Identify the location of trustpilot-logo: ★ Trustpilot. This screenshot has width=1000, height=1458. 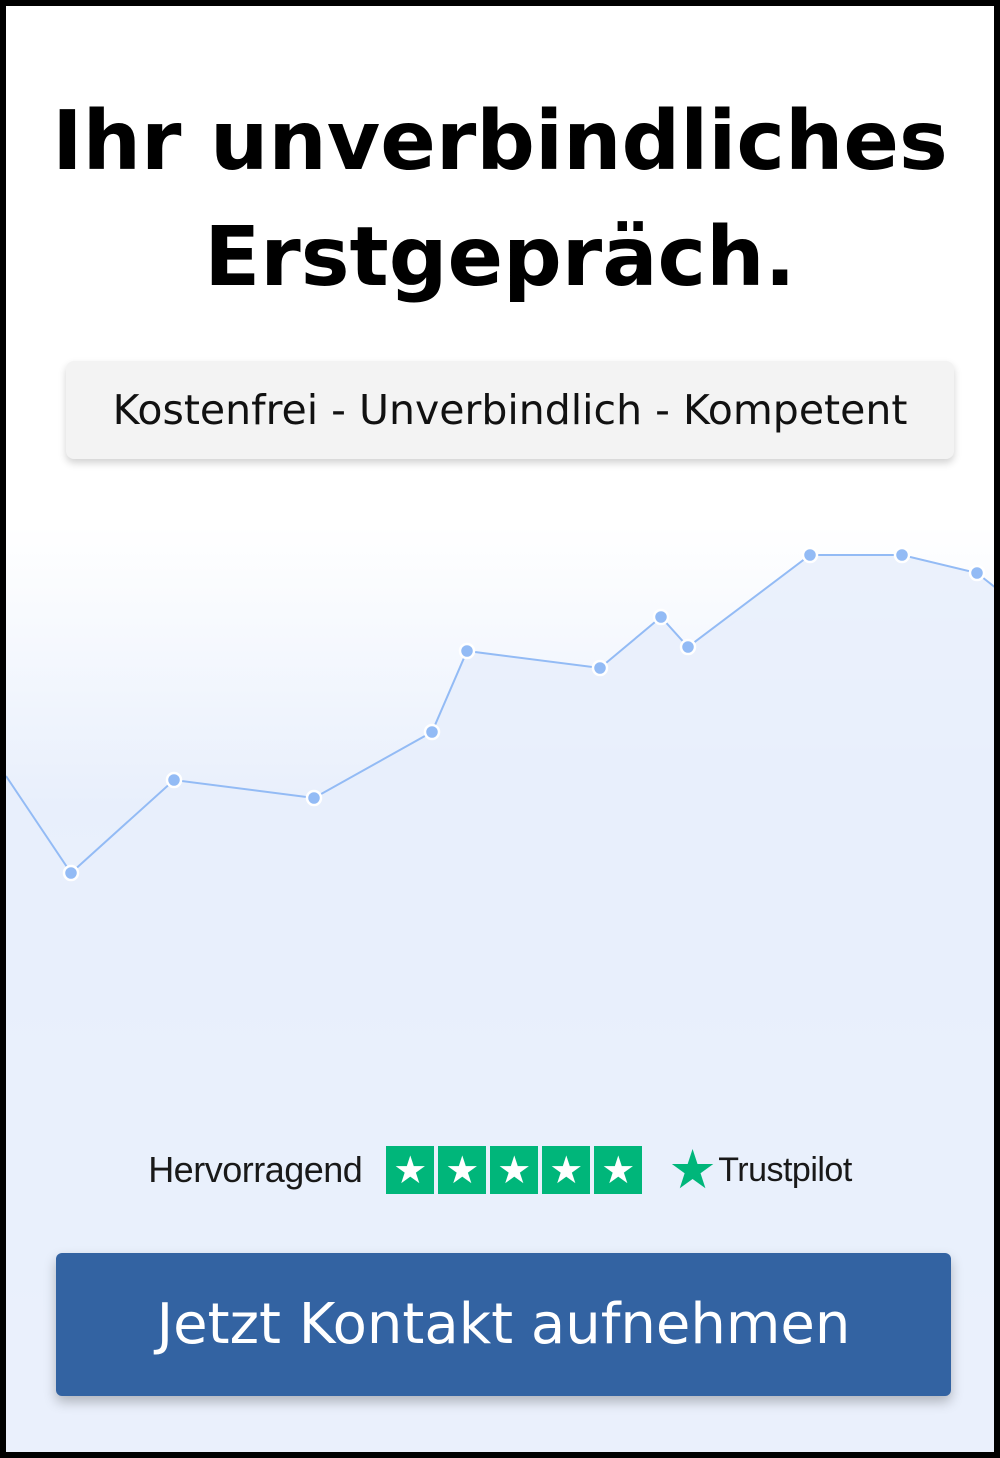
(760, 1170).